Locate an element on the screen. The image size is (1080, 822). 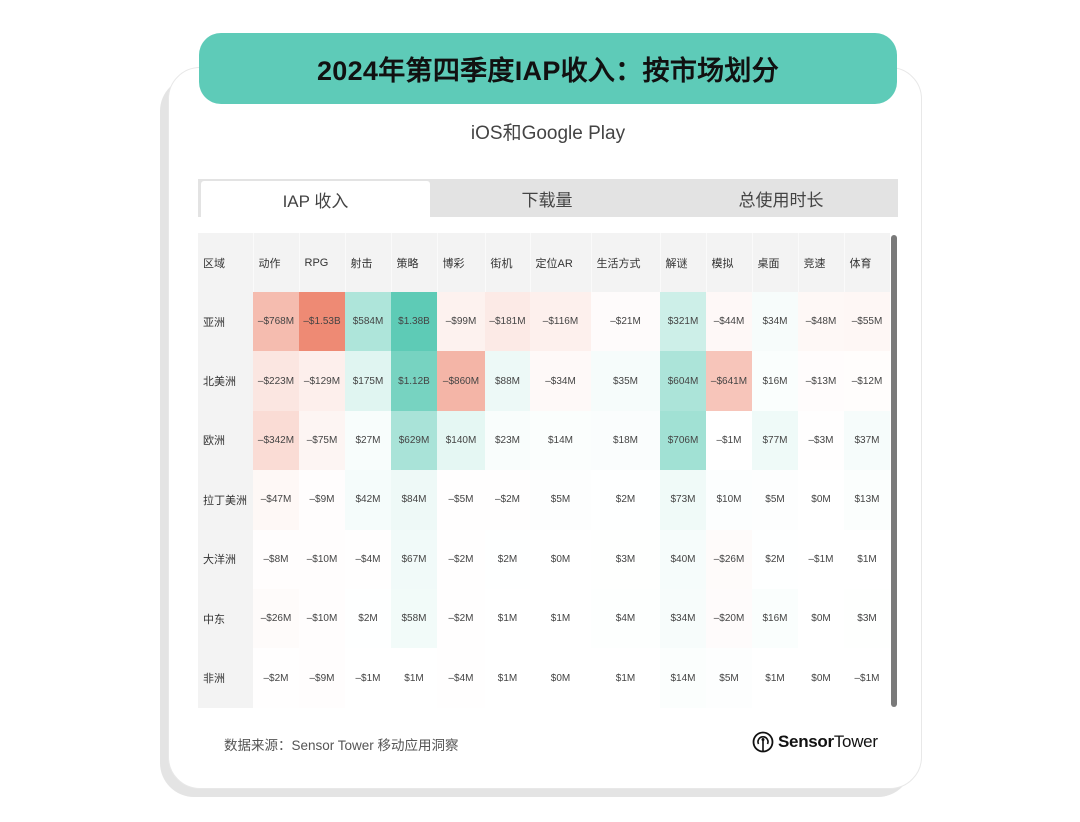
sensor-tower-logo: SensorTower is located at coordinates (815, 742).